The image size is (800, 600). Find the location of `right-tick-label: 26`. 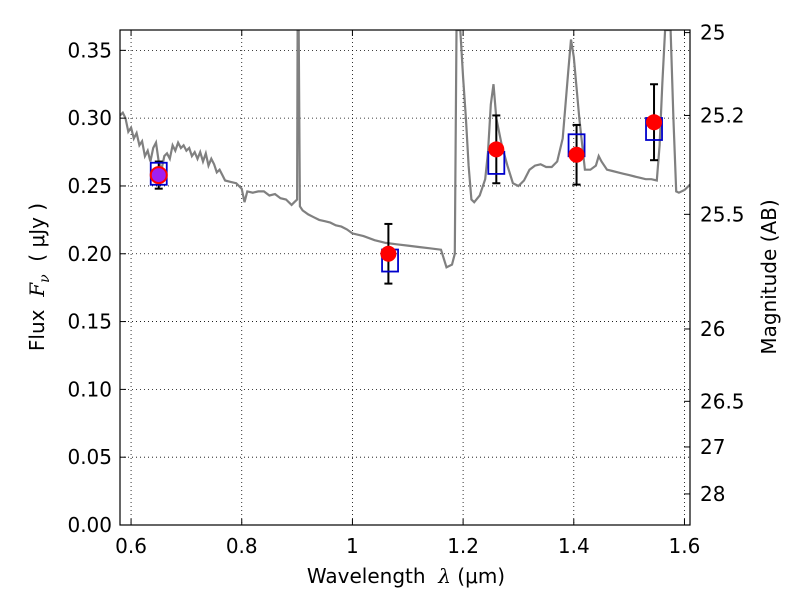

right-tick-label: 26 is located at coordinates (712, 329).